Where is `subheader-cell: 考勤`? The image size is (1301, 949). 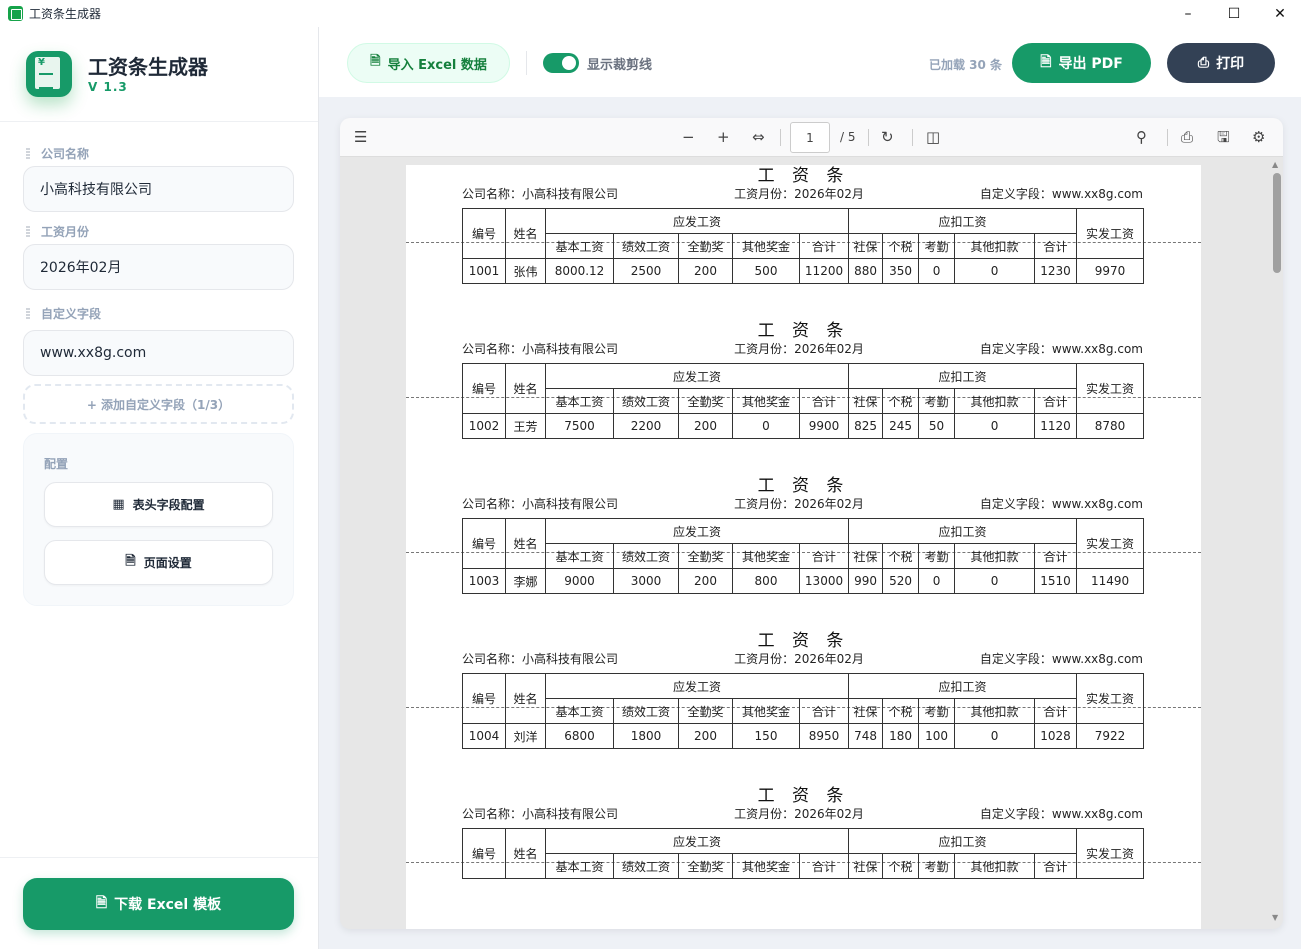
subheader-cell: 考勤 is located at coordinates (937, 401).